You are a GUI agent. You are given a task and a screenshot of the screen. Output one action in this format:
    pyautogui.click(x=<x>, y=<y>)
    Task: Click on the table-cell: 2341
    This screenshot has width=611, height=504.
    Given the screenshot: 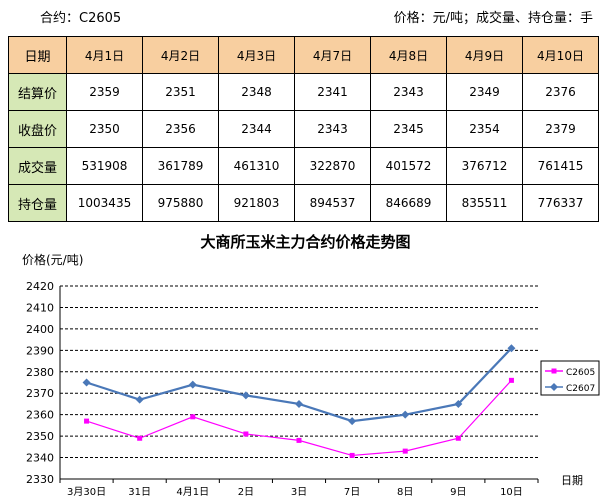 What is the action you would take?
    pyautogui.click(x=332, y=92)
    